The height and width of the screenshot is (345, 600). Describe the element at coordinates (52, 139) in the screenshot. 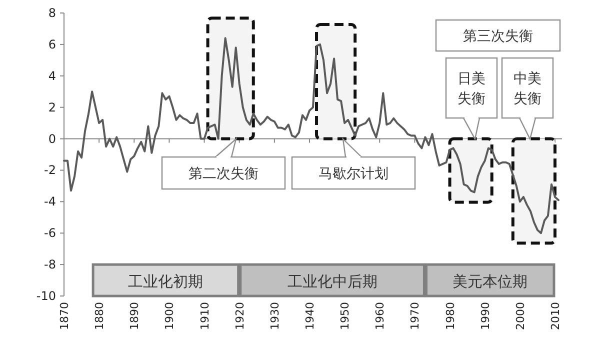

I see `y-tick-label: 0` at that location.